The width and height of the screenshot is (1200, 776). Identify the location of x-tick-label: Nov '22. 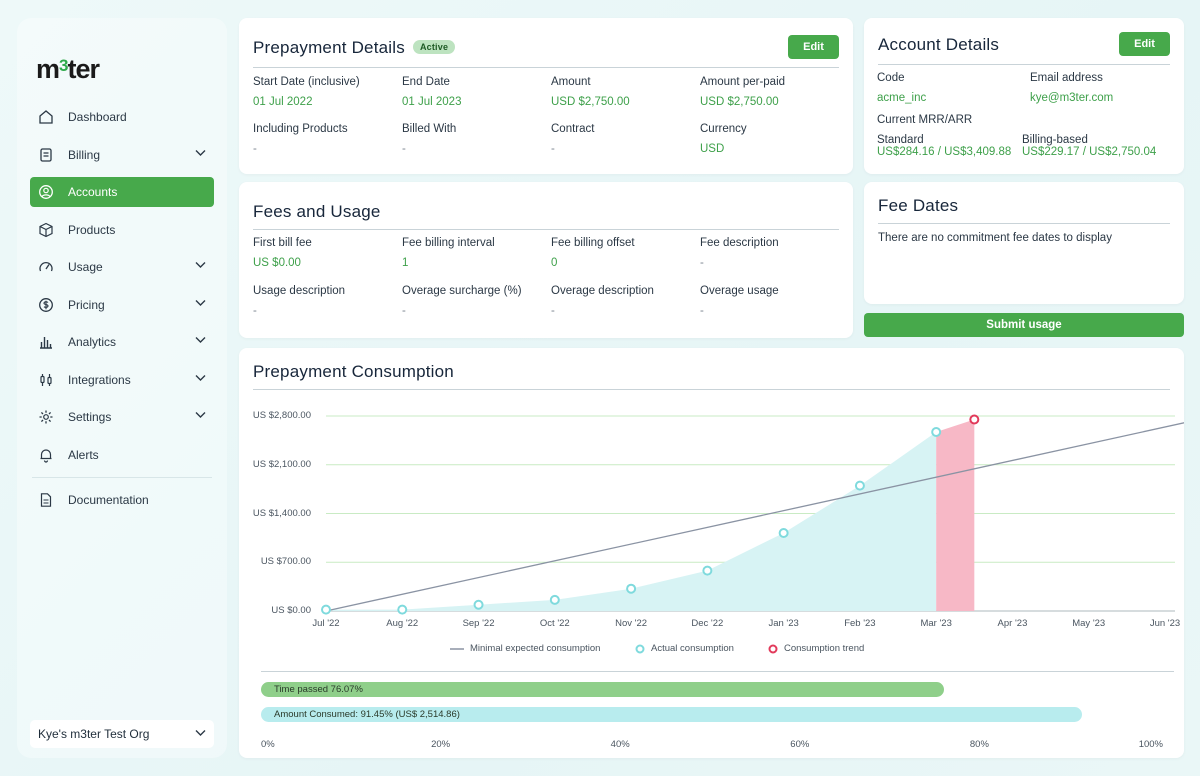
(631, 623).